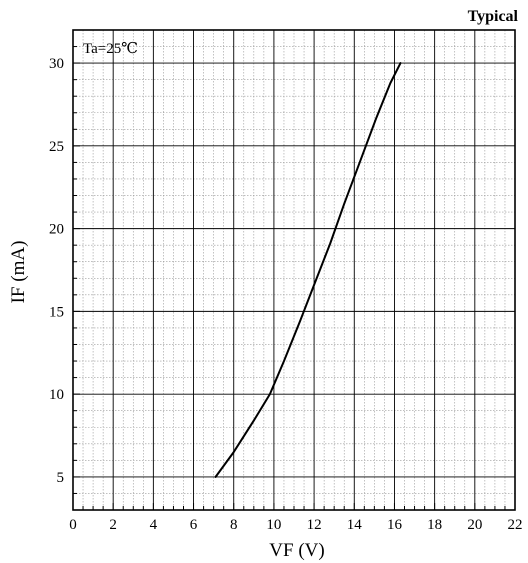 This screenshot has width=528, height=563. I want to click on x-tick-label: 16, so click(395, 525).